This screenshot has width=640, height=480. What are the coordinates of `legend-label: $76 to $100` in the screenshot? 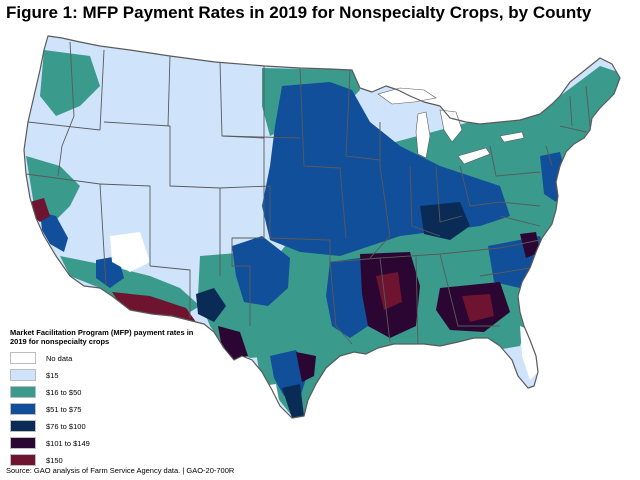 It's located at (66, 426).